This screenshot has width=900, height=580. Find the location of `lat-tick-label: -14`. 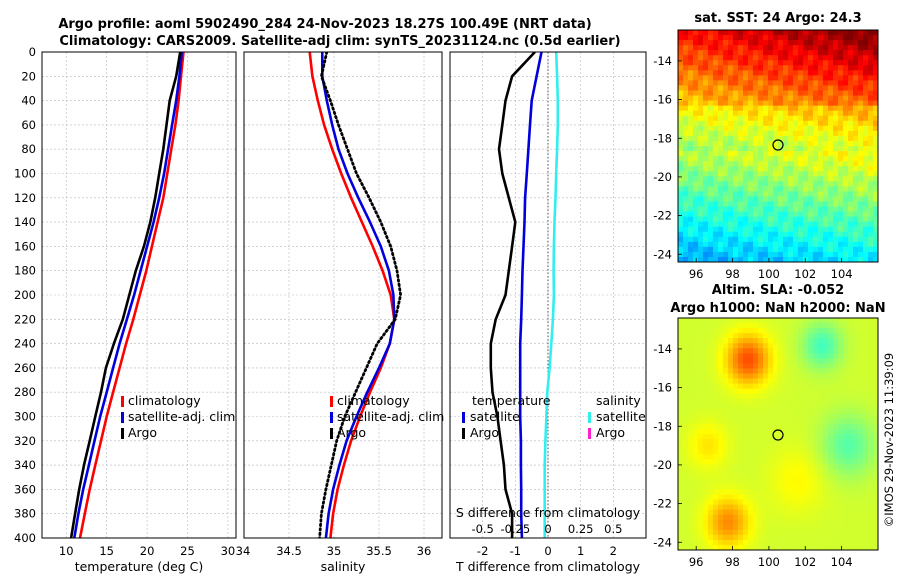

lat-tick-label: -14 is located at coordinates (662, 61).